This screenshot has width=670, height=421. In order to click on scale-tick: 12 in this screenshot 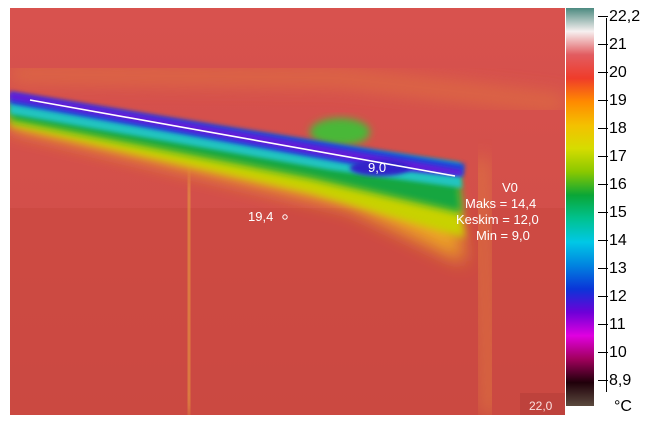, I will do `click(634, 297)`.